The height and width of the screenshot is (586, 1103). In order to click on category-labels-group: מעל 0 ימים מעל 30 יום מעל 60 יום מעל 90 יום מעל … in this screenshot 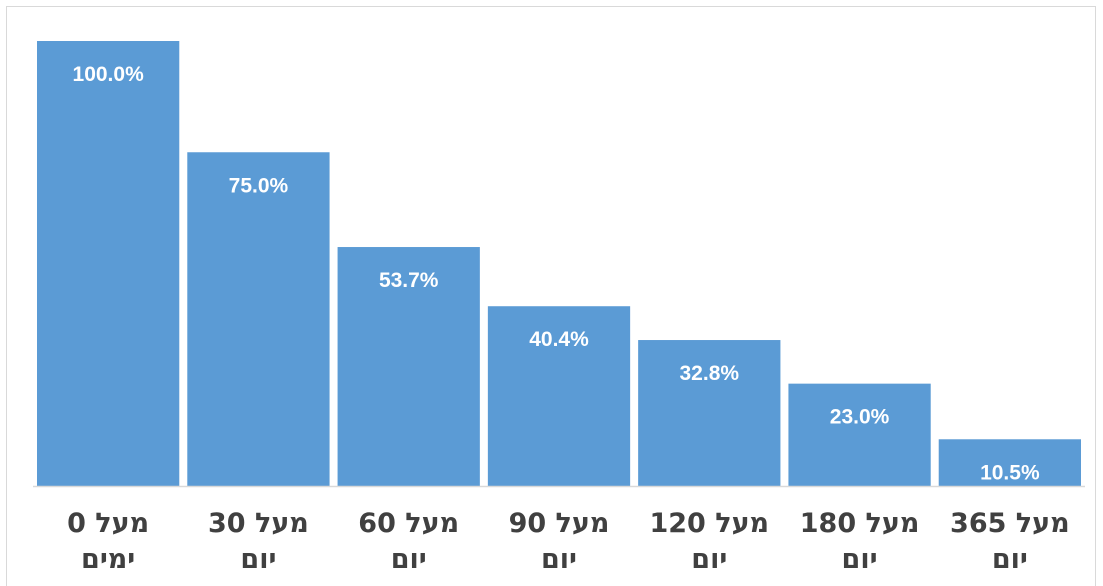, I will do `click(568, 541)`.